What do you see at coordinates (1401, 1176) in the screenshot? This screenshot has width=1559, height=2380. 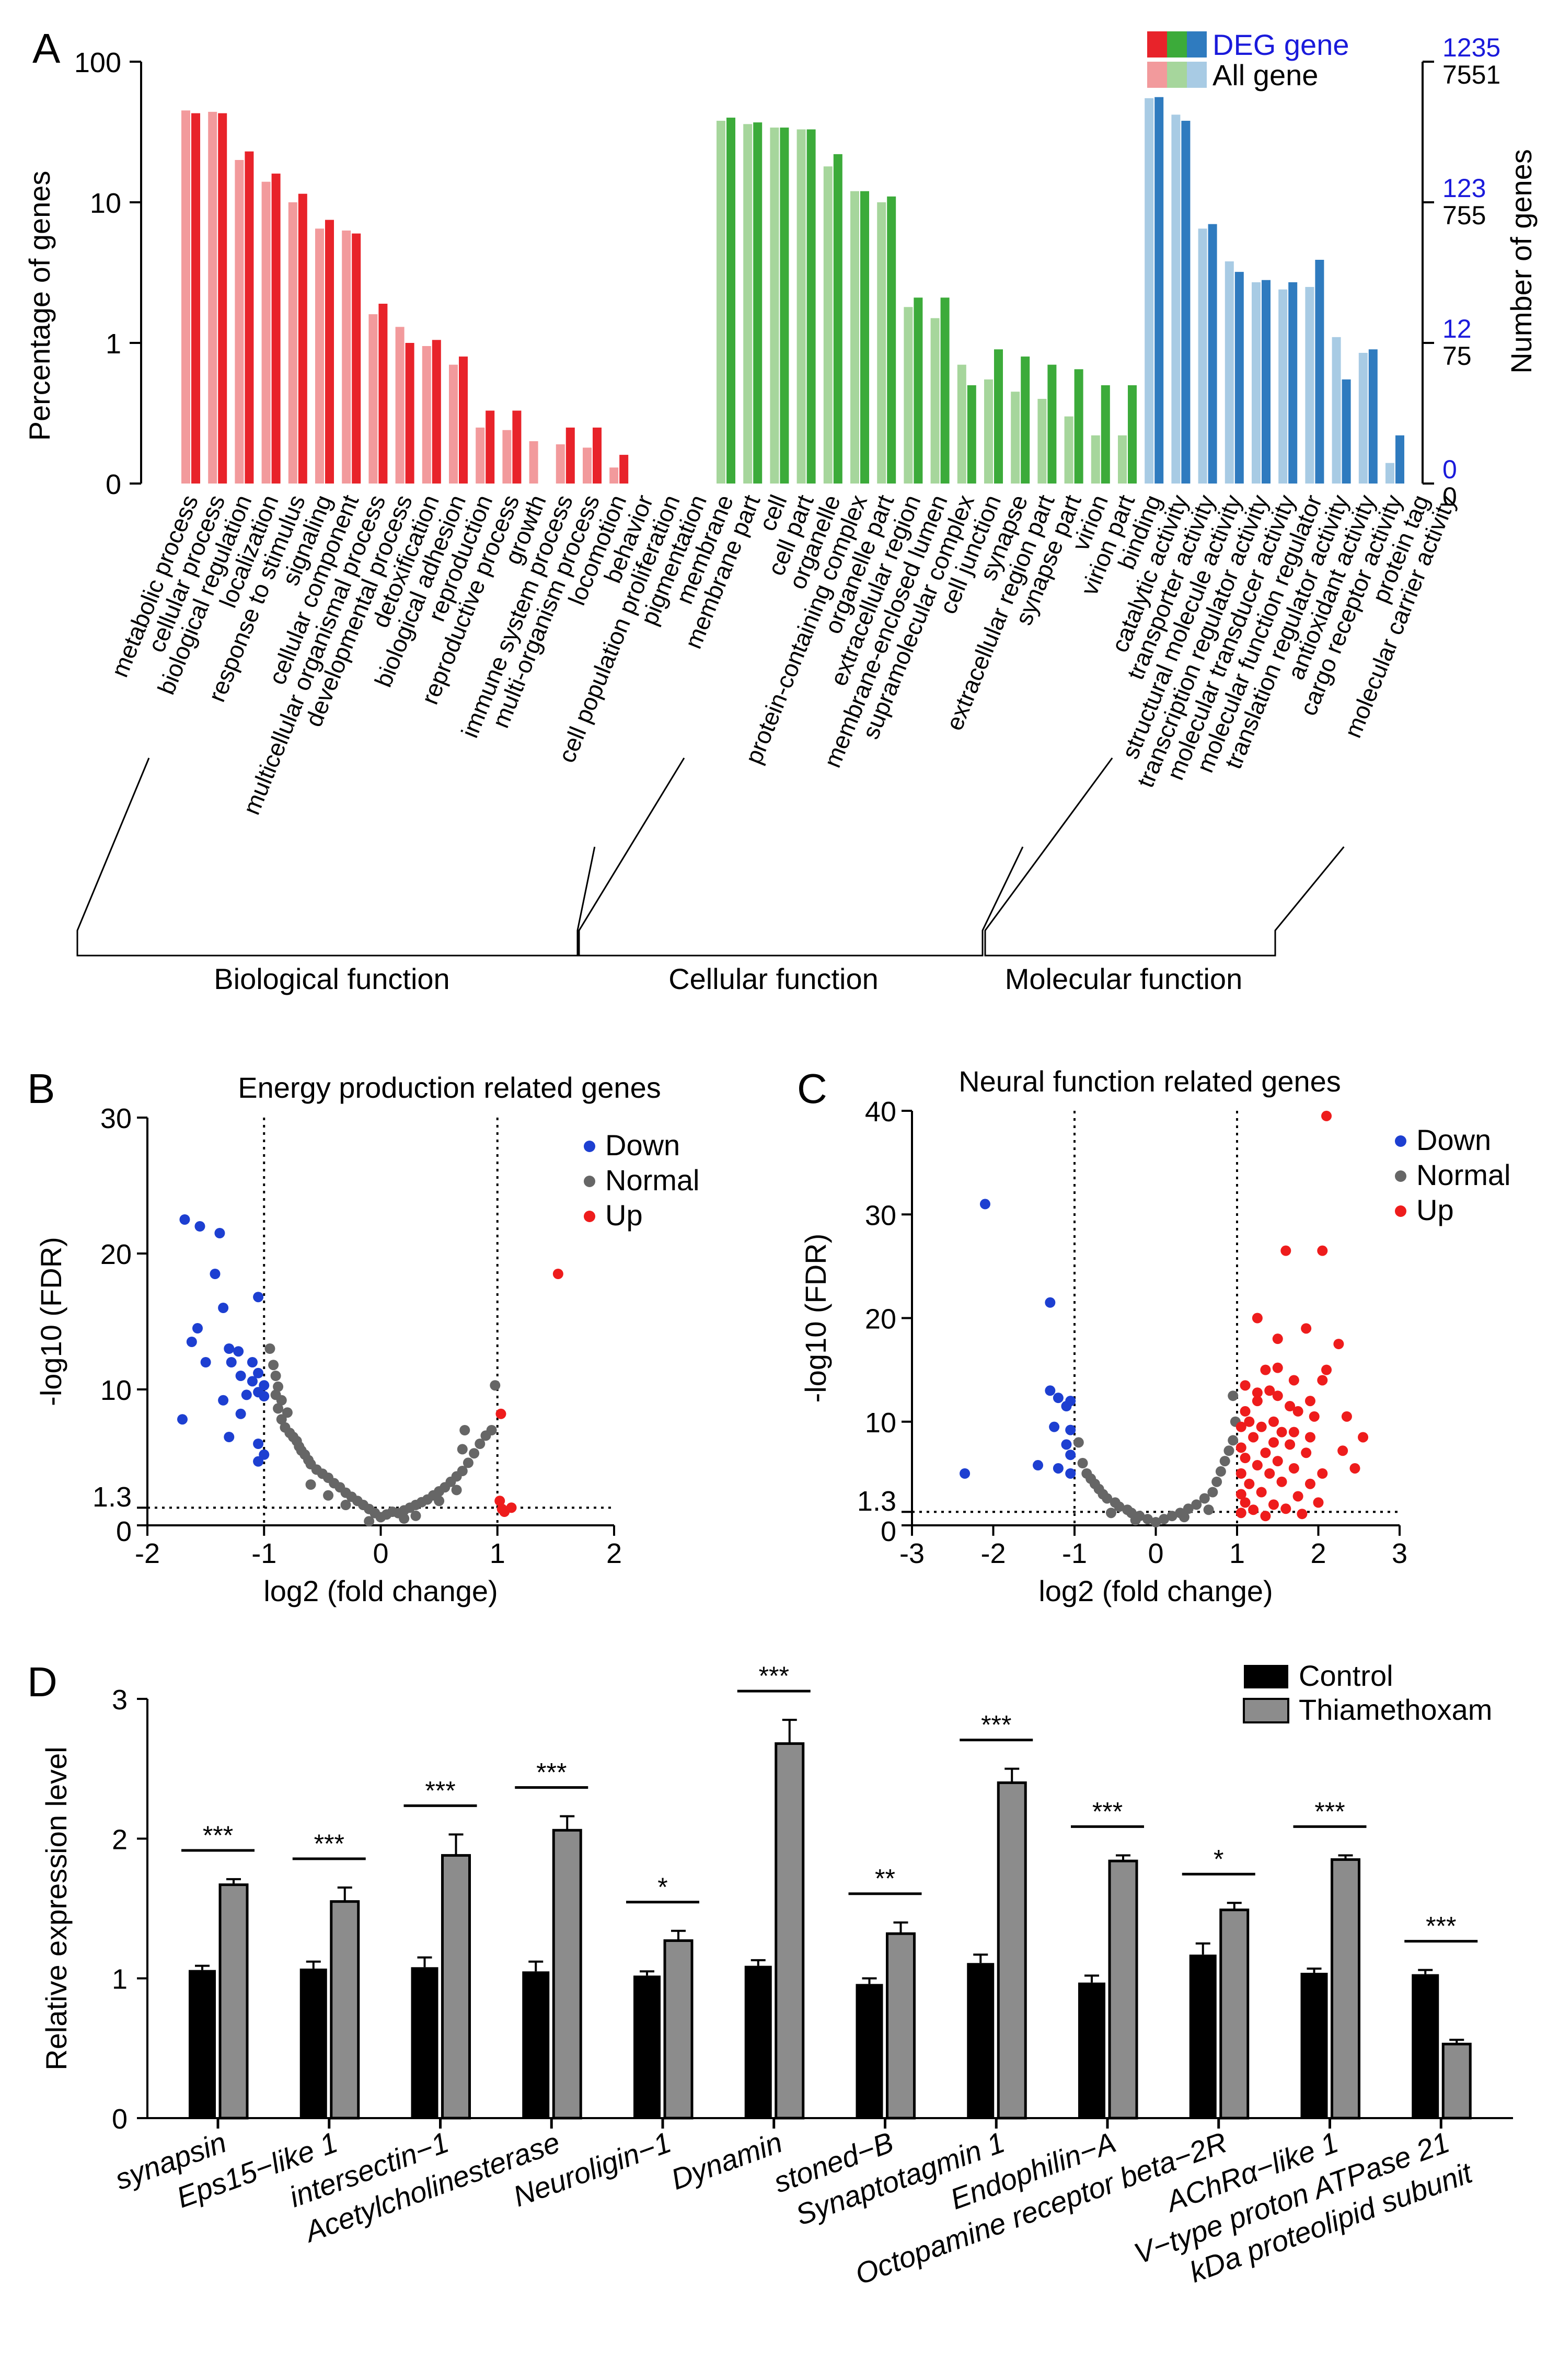 I see `legend-dot-normal` at bounding box center [1401, 1176].